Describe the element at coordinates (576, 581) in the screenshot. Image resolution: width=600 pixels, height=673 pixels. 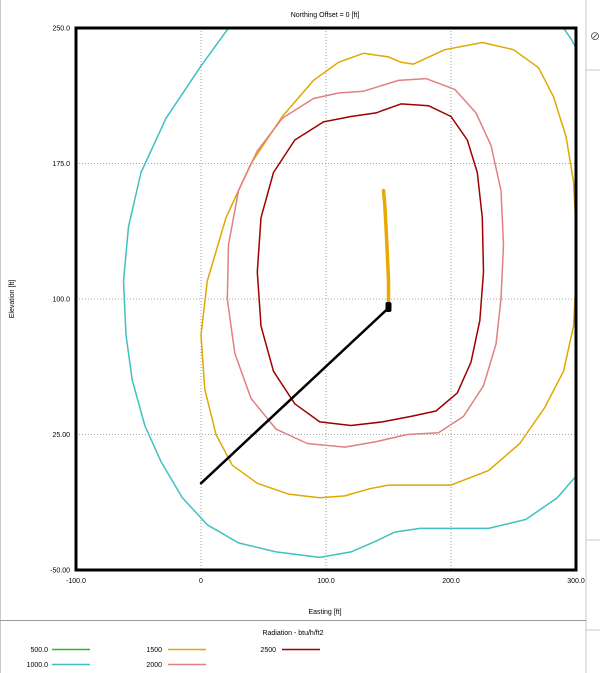
I see `x-tick-label: 300.0` at that location.